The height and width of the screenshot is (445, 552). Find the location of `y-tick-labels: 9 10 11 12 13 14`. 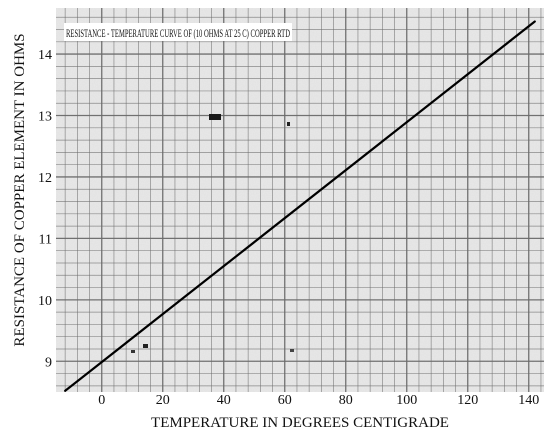

y-tick-labels: 9 10 11 12 13 14 is located at coordinates (45, 209).